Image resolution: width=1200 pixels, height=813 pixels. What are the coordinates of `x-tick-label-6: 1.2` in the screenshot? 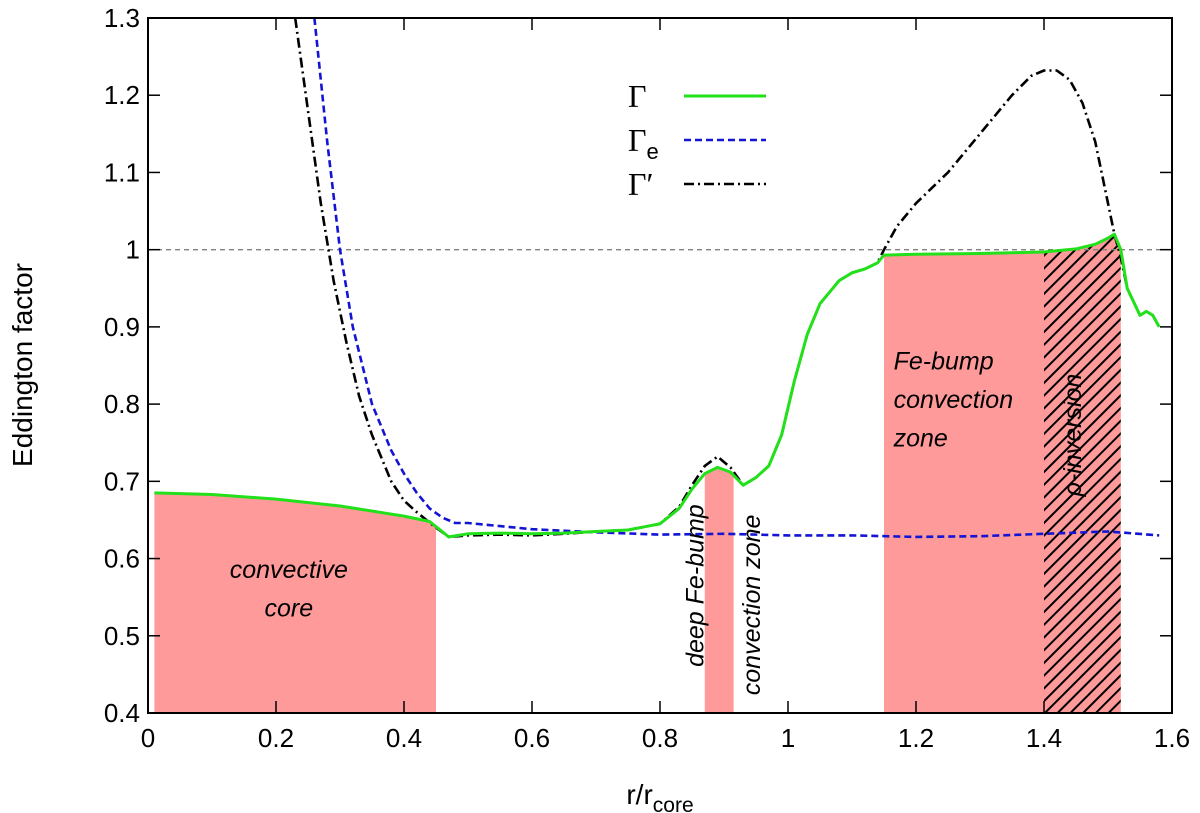 It's located at (916, 738).